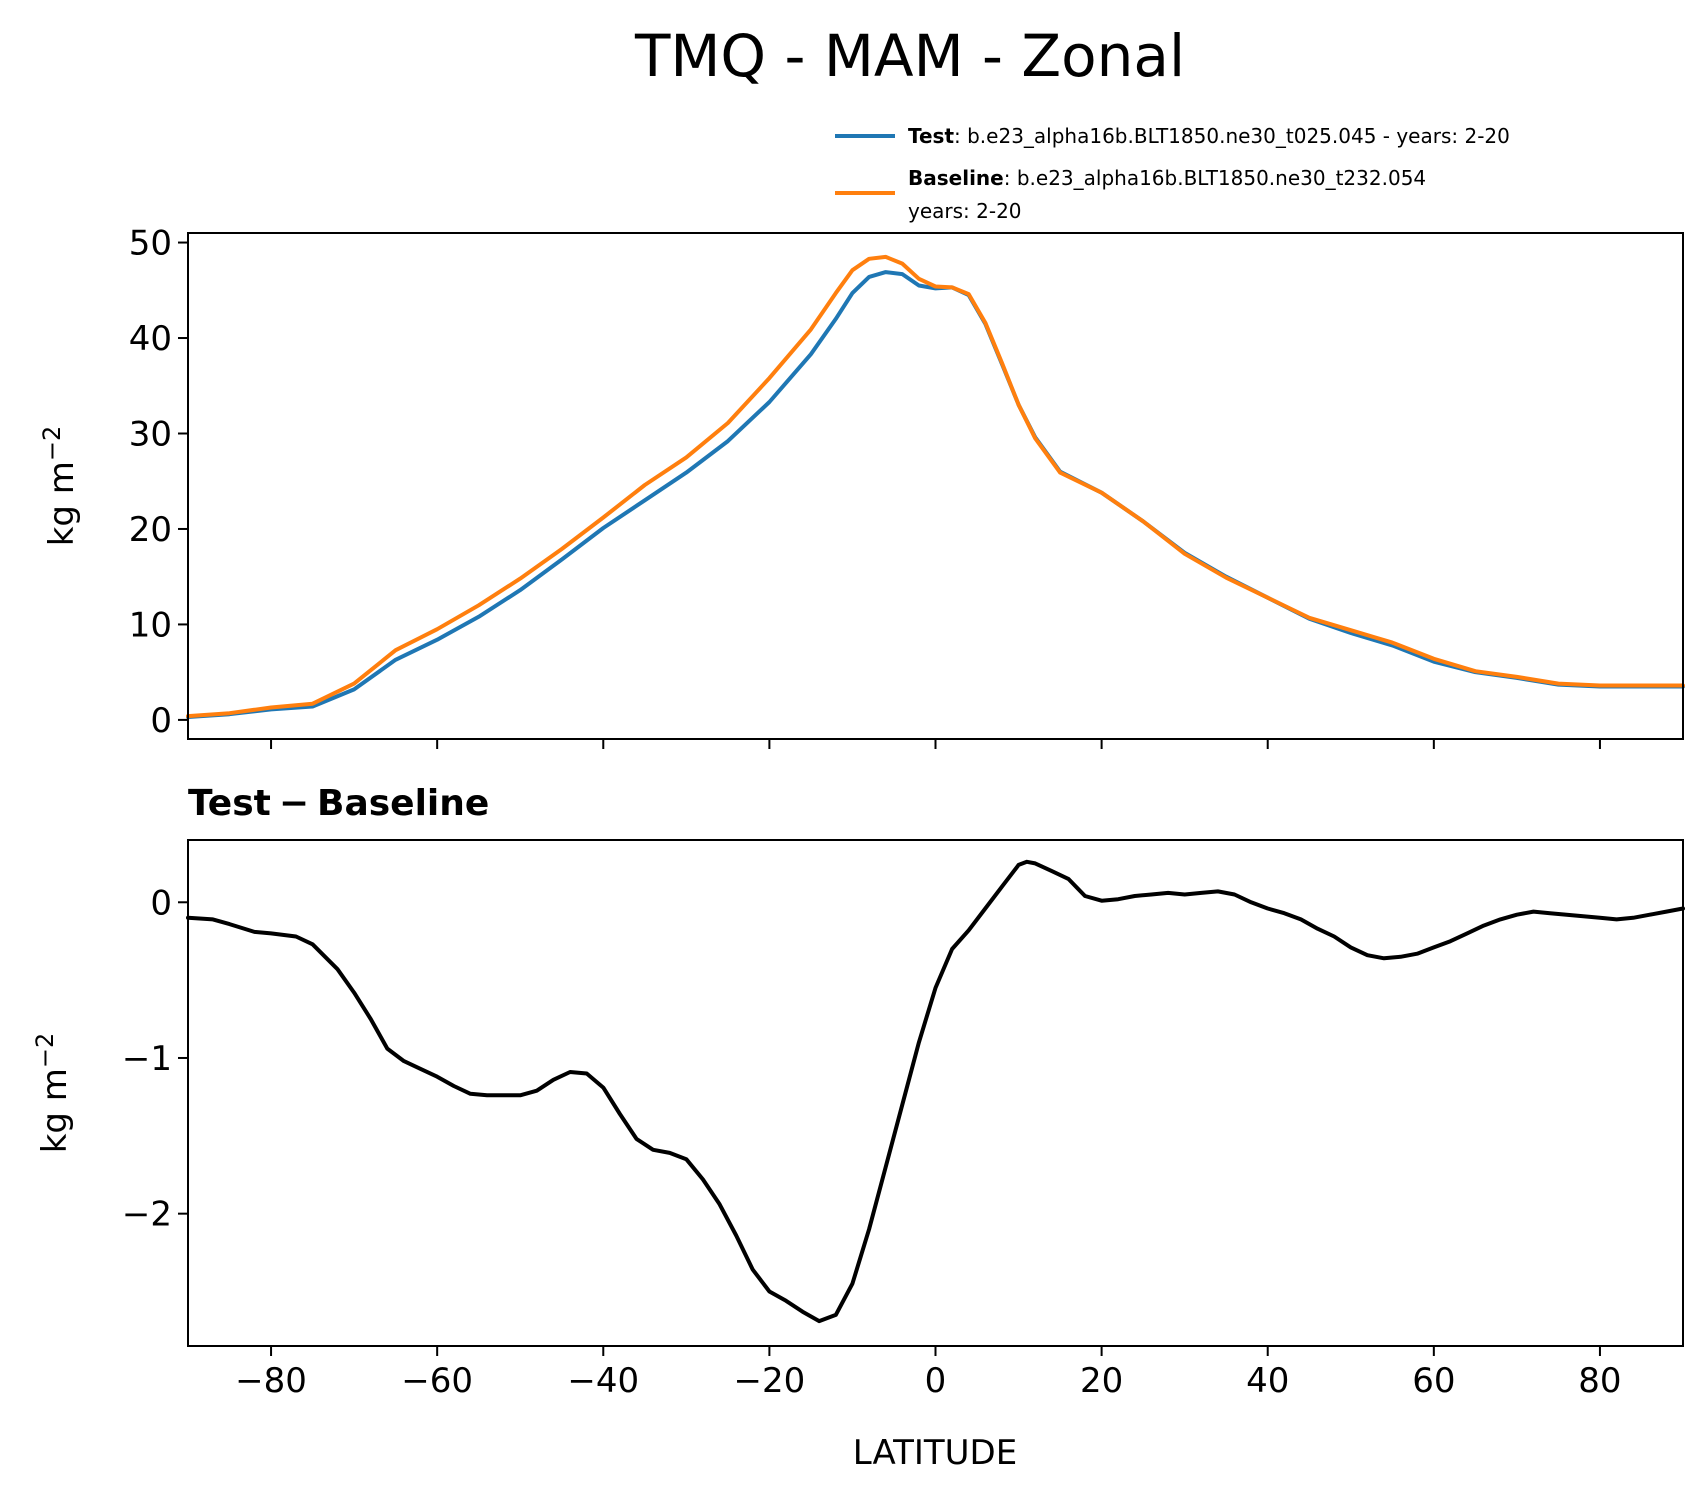 The image size is (1705, 1496). What do you see at coordinates (931, 136) in the screenshot?
I see `legend-test-bold: Test` at bounding box center [931, 136].